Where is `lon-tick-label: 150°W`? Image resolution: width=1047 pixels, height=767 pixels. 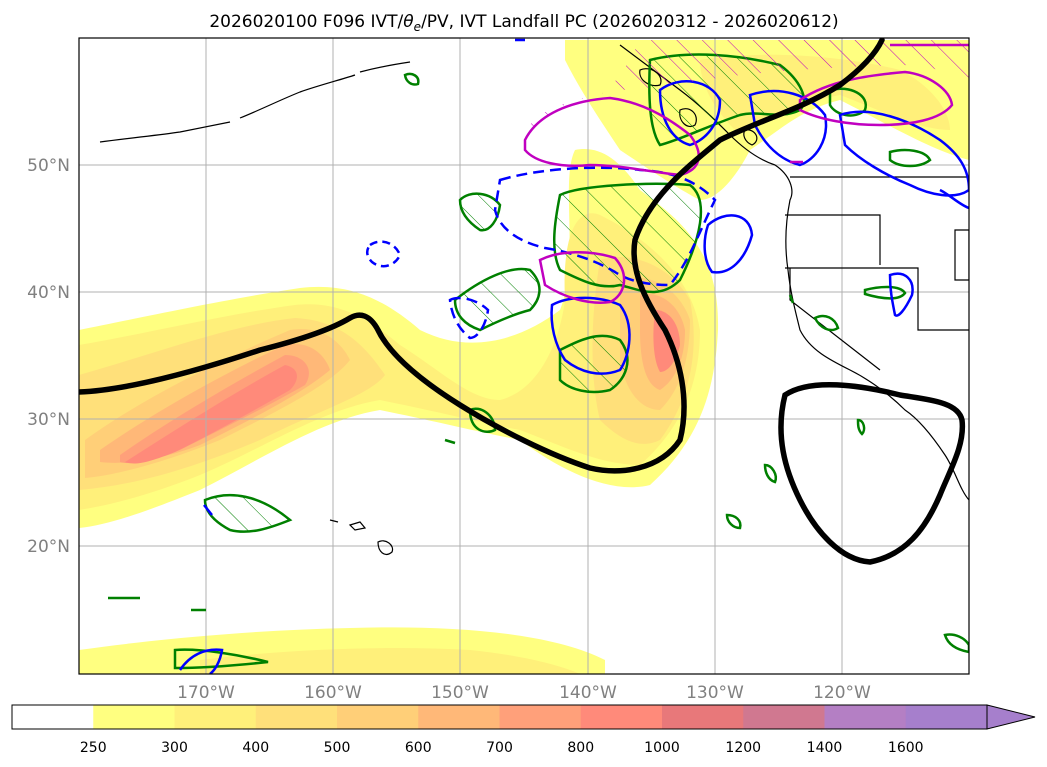 lon-tick-label: 150°W is located at coordinates (460, 693).